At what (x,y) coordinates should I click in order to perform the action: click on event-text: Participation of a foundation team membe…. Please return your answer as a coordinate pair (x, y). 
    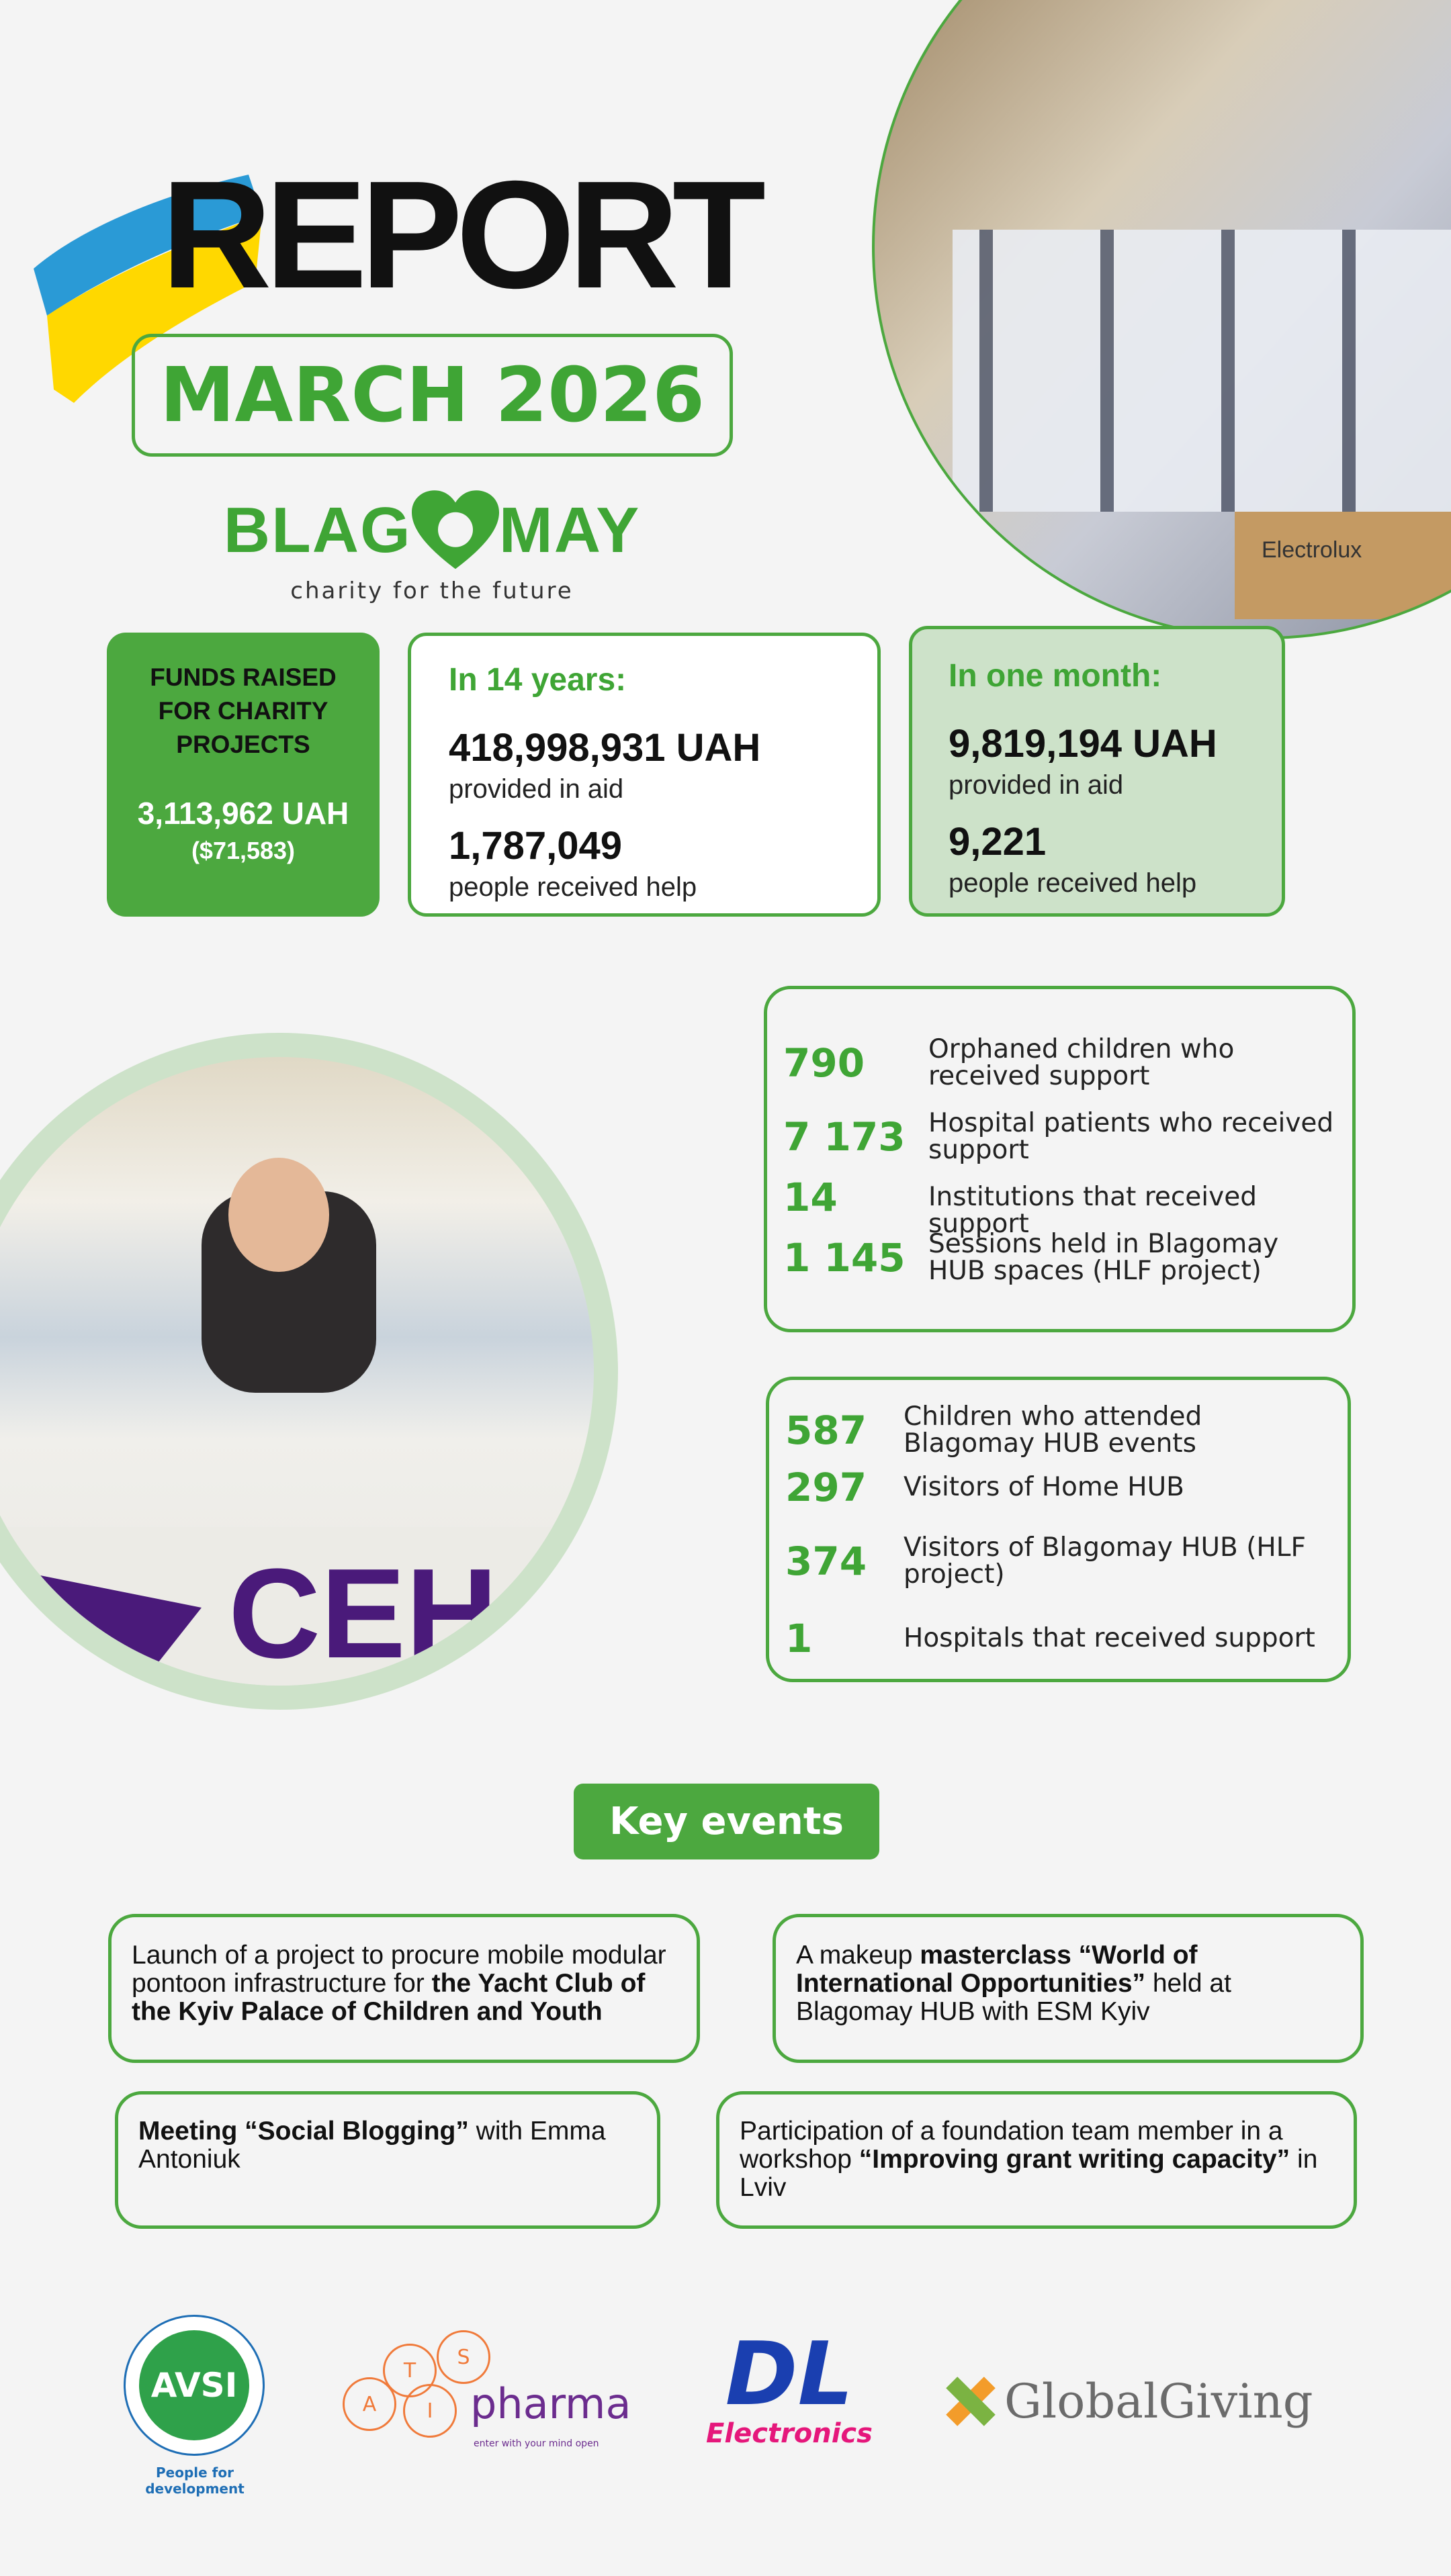
    Looking at the image, I should click on (1011, 2145).